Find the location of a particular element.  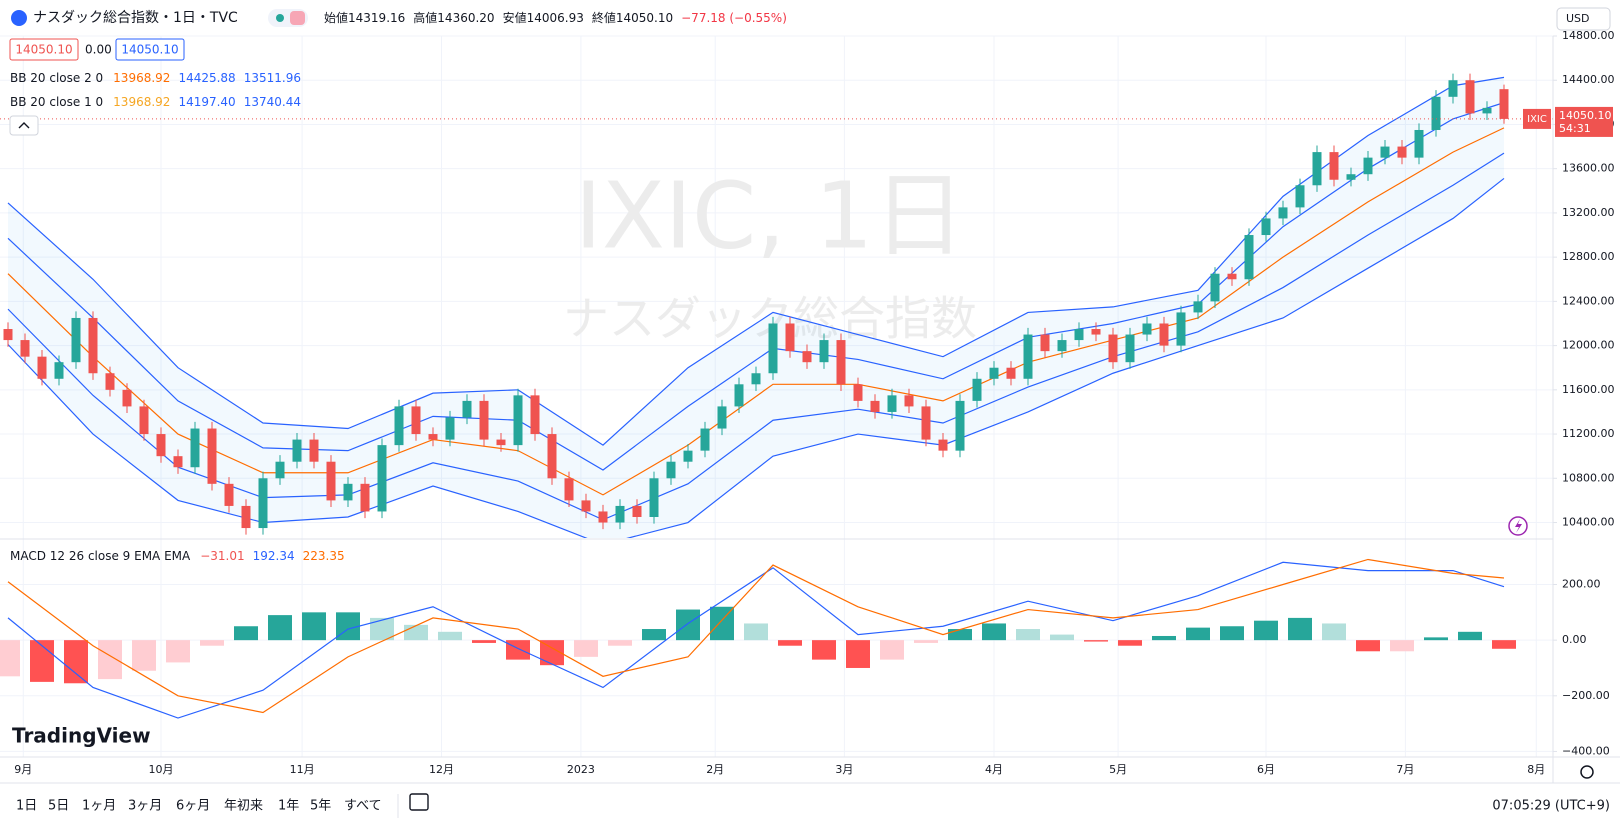

collapse-button is located at coordinates (24, 125).